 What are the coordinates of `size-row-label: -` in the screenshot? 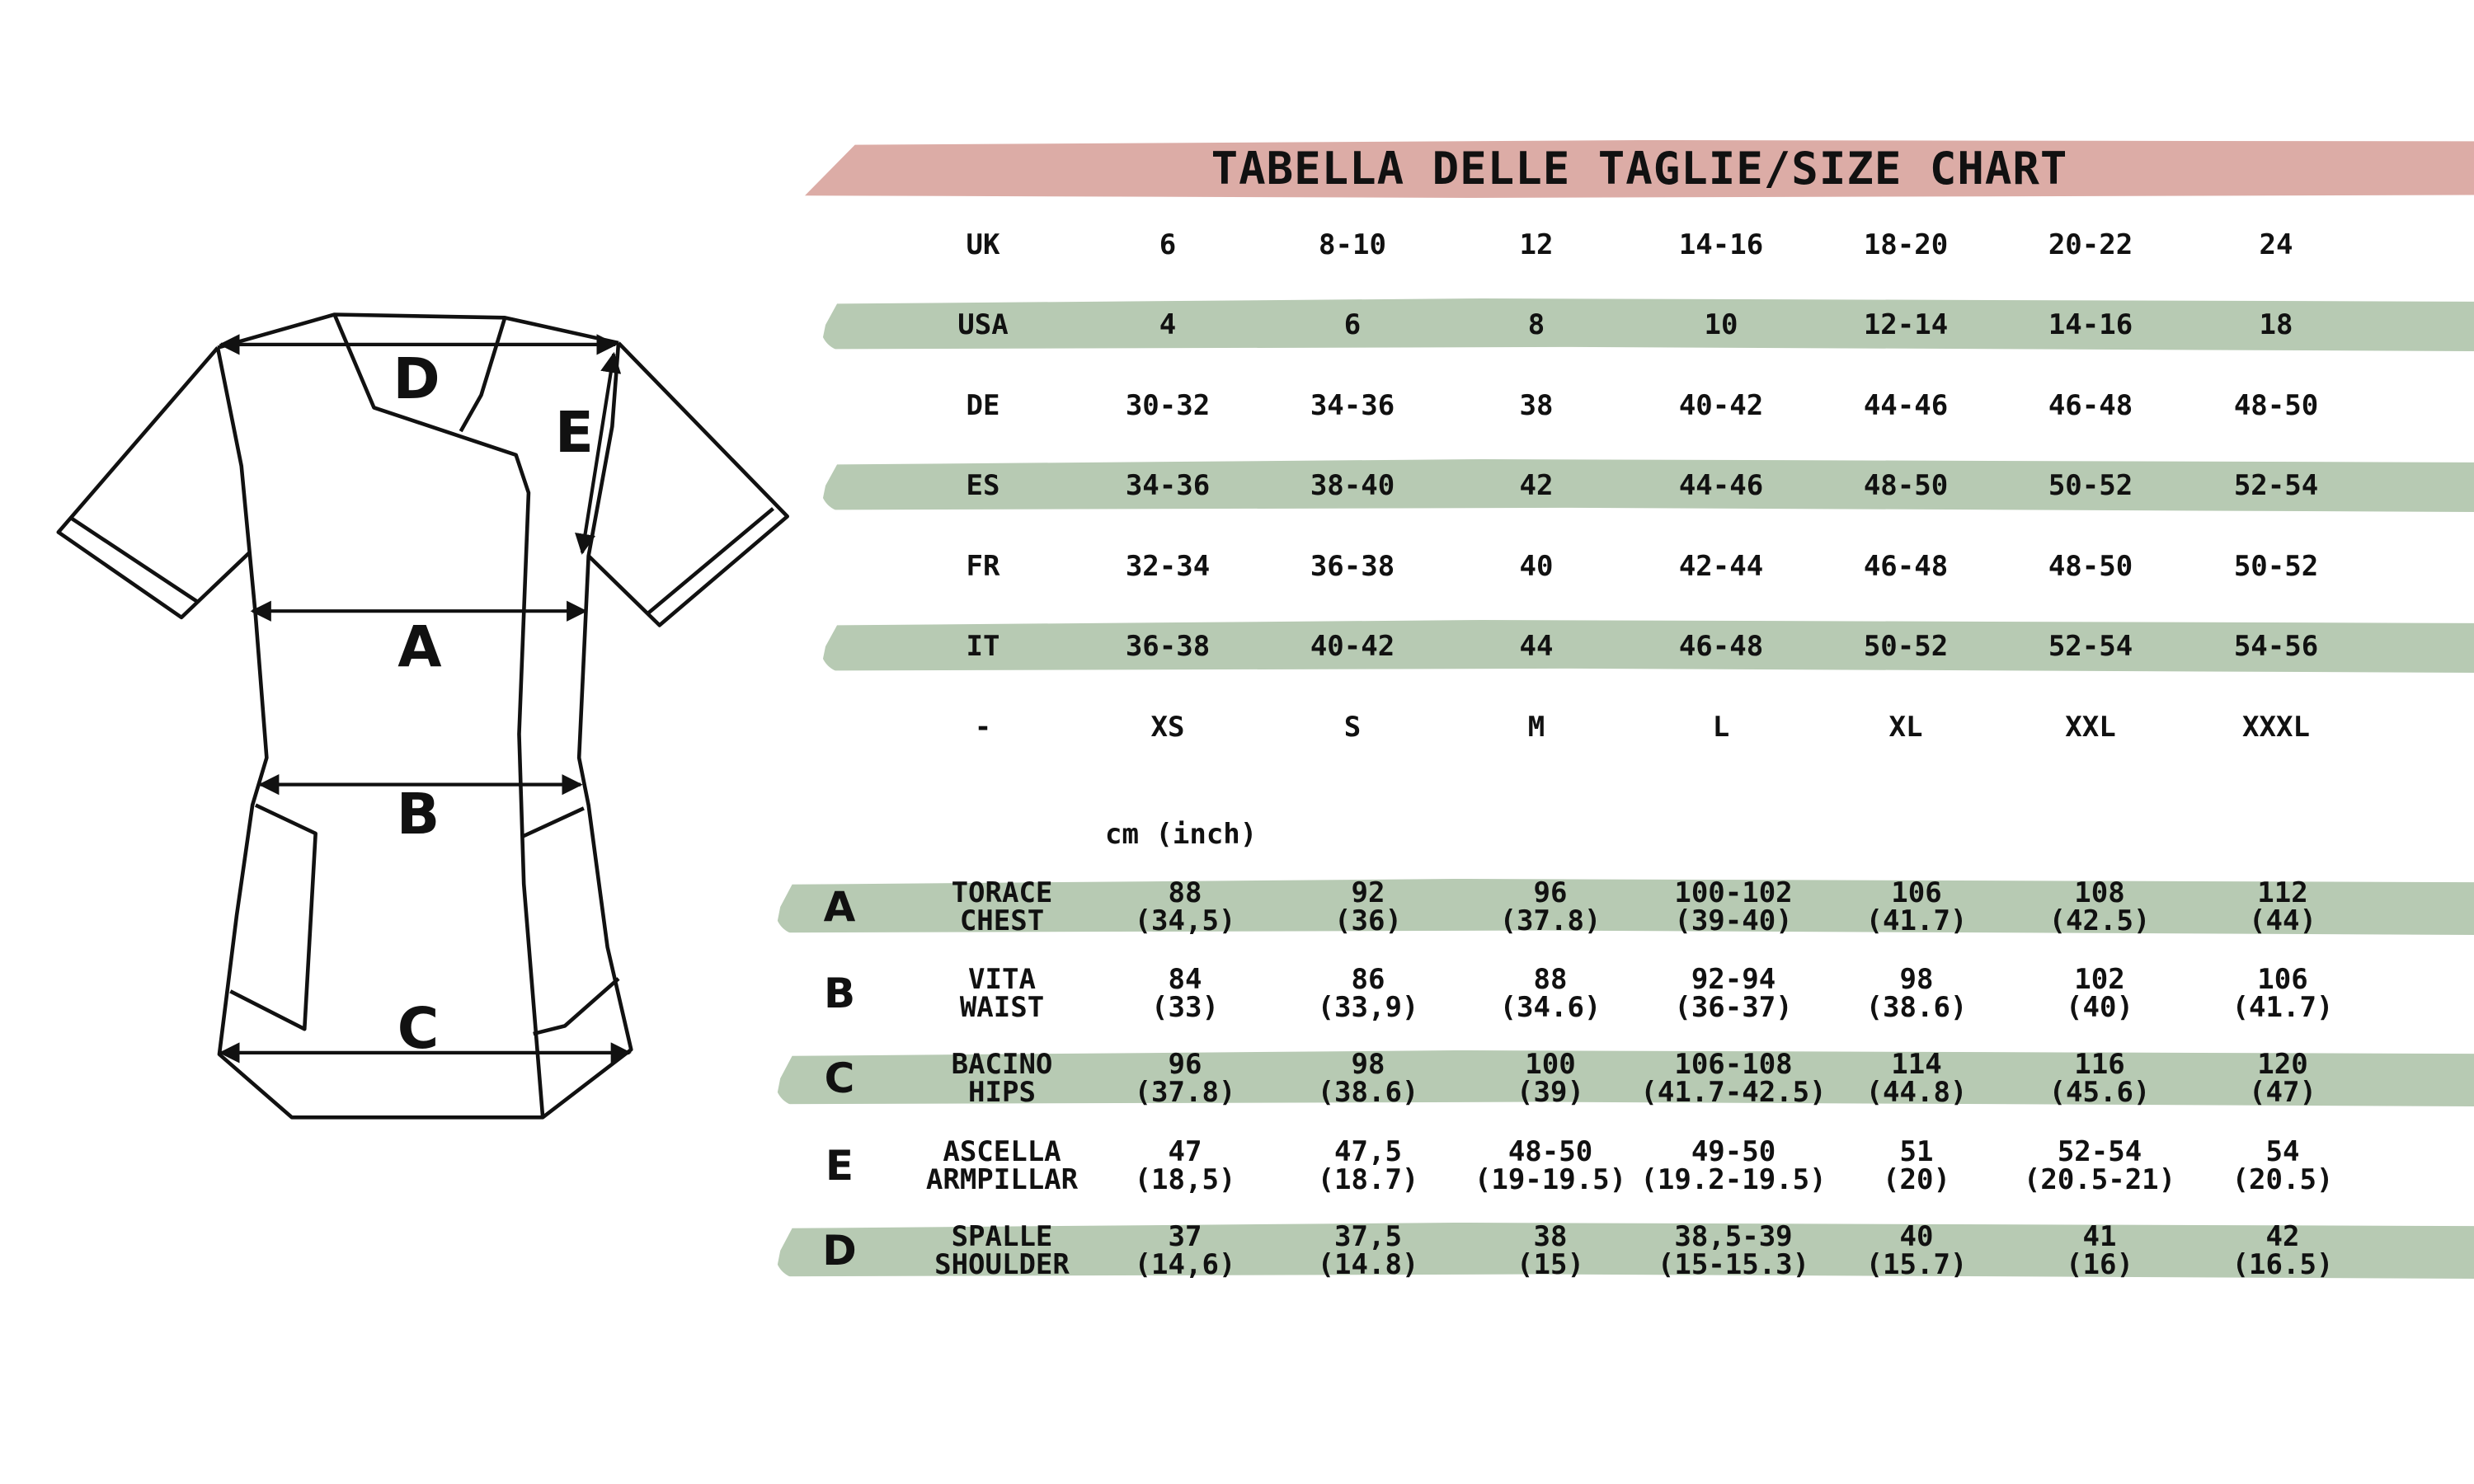 It's located at (983, 727).